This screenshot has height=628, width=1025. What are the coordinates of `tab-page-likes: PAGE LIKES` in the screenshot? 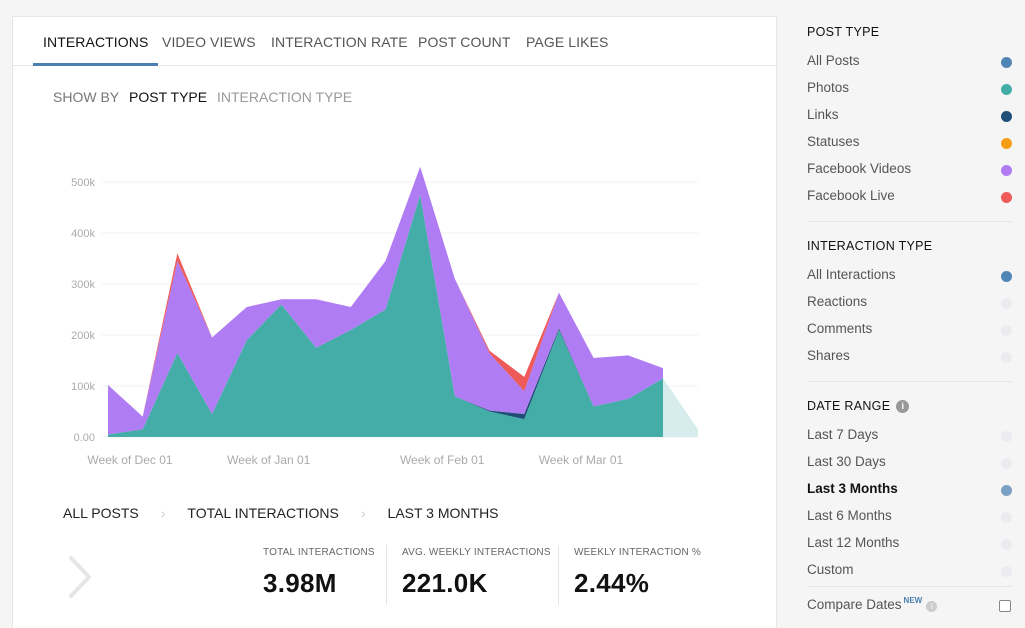 It's located at (567, 42).